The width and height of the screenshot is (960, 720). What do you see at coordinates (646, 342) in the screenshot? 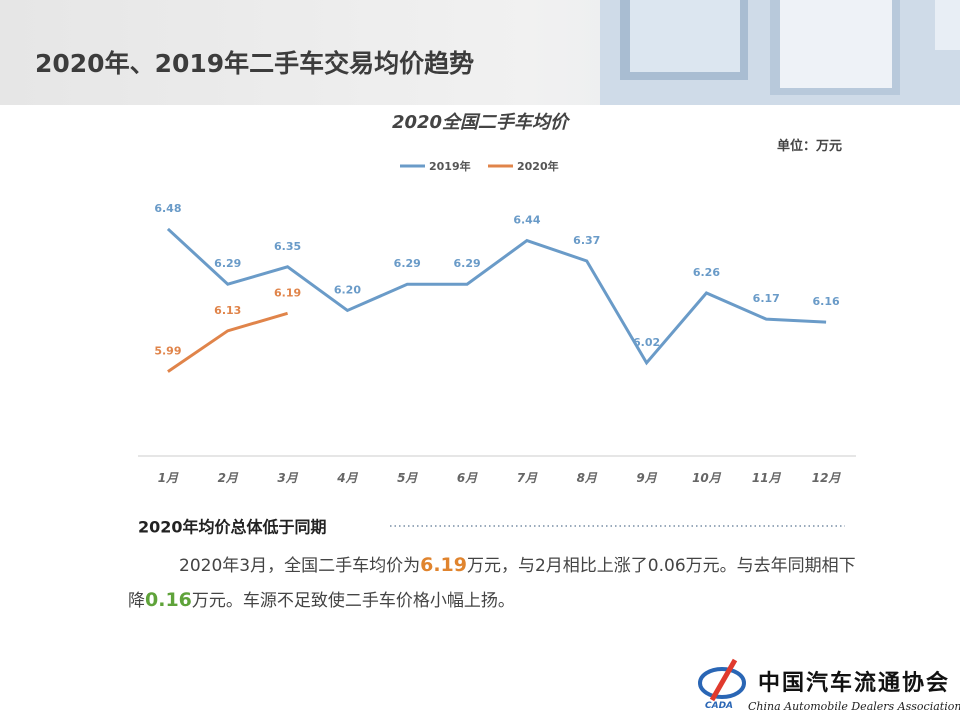
I see `data-label: 6.02` at bounding box center [646, 342].